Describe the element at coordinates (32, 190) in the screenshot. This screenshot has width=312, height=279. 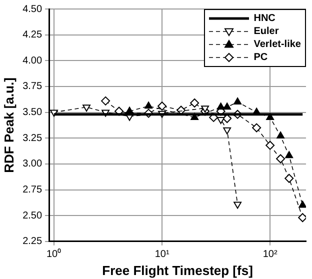
I see `y-tick-label: 2.75` at that location.